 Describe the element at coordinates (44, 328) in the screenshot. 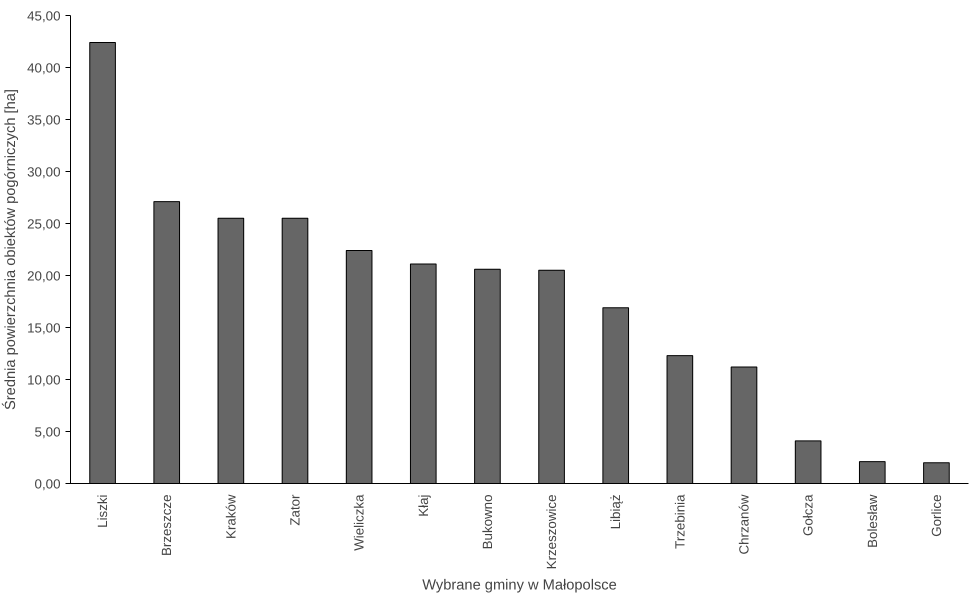

I see `y-tick-label: 15,00` at that location.